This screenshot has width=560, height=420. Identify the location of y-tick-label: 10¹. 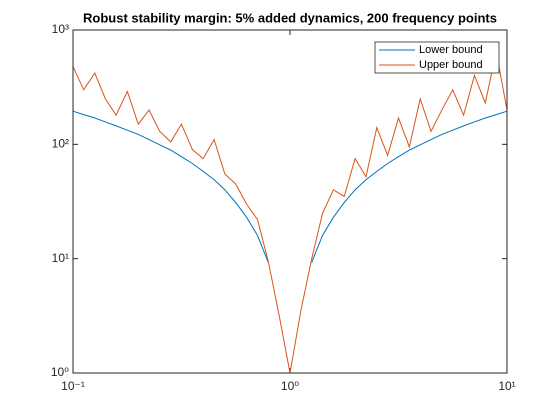
(60, 258).